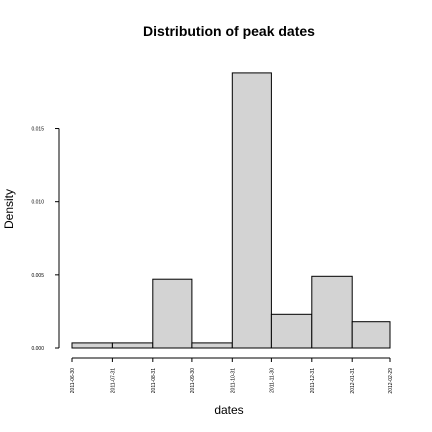 The height and width of the screenshot is (432, 432). What do you see at coordinates (9, 209) in the screenshot?
I see `y-axis-label: Density` at bounding box center [9, 209].